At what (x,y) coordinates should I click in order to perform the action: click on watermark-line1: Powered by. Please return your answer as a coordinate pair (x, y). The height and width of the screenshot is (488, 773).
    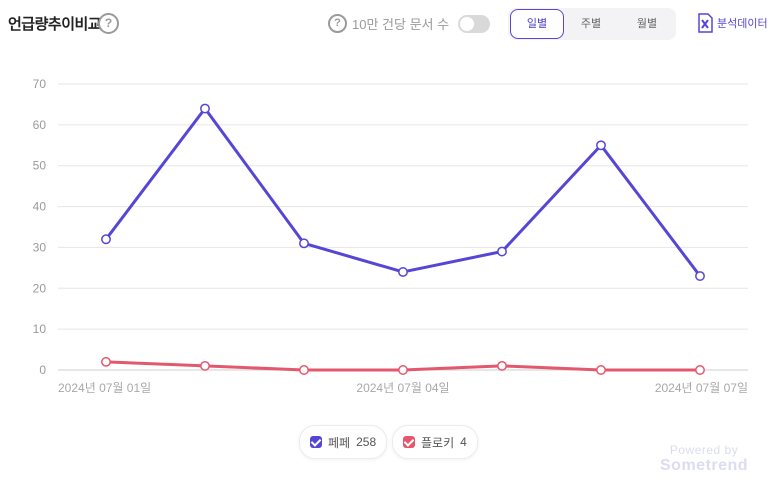
    Looking at the image, I should click on (704, 450).